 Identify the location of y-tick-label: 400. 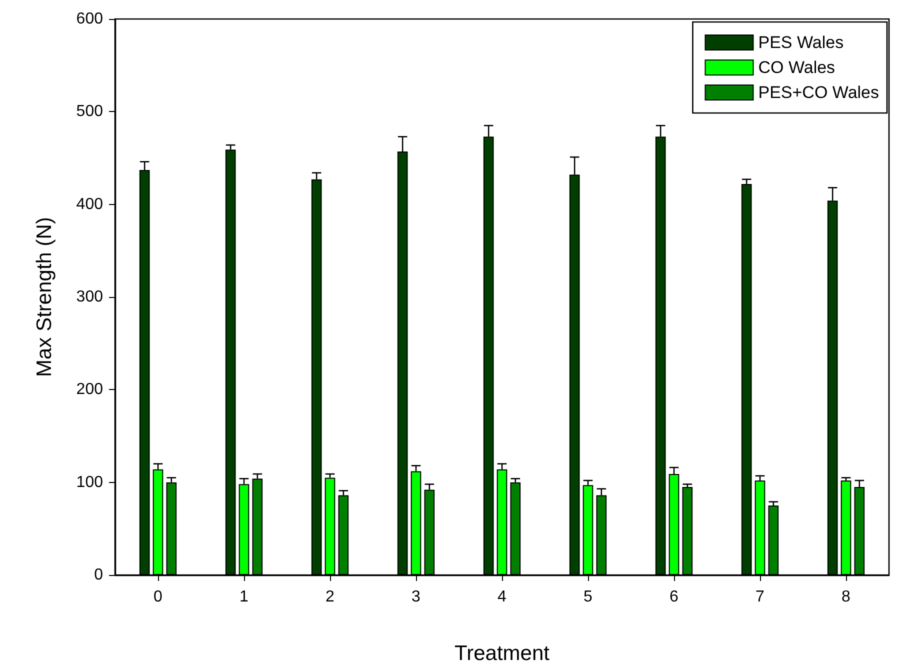
(90, 204).